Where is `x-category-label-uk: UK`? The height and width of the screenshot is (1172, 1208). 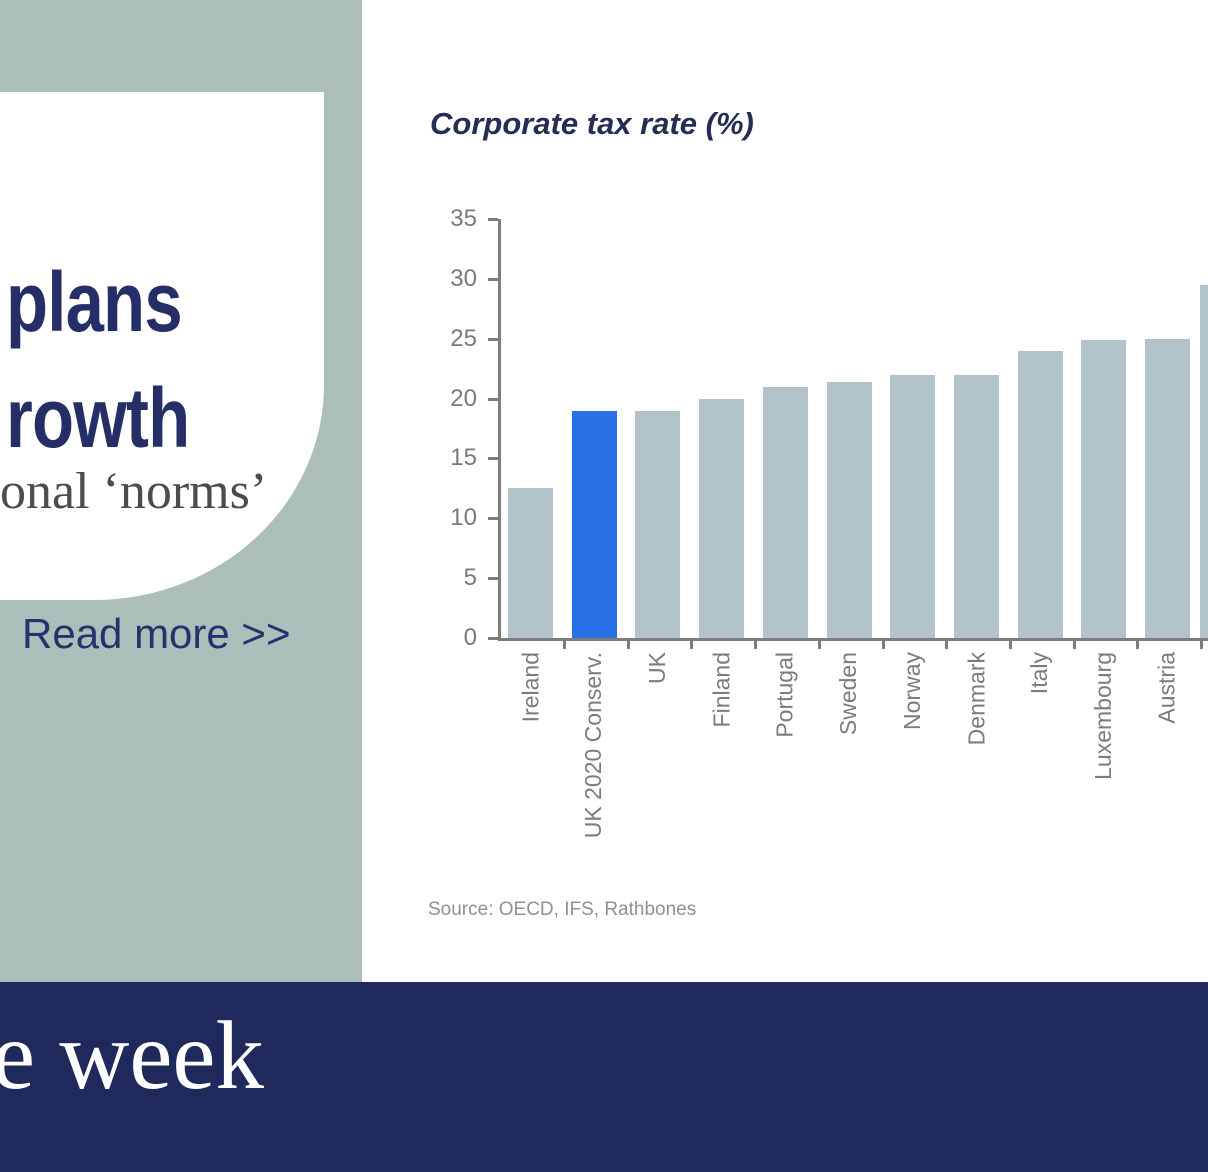 x-category-label-uk: UK is located at coordinates (657, 668).